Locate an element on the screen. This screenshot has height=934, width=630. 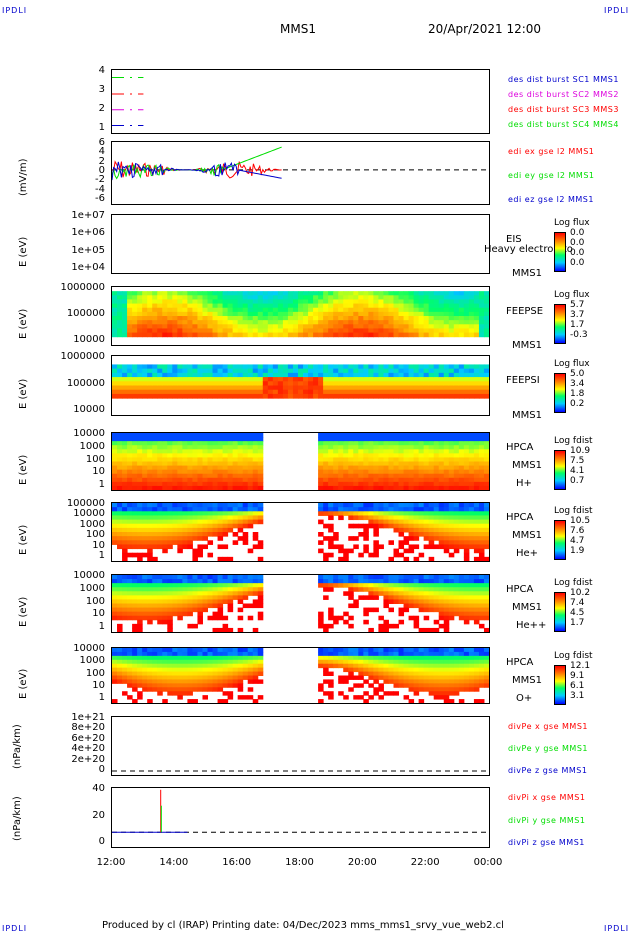
y-tick-label: 10000 is located at coordinates (89, 339).